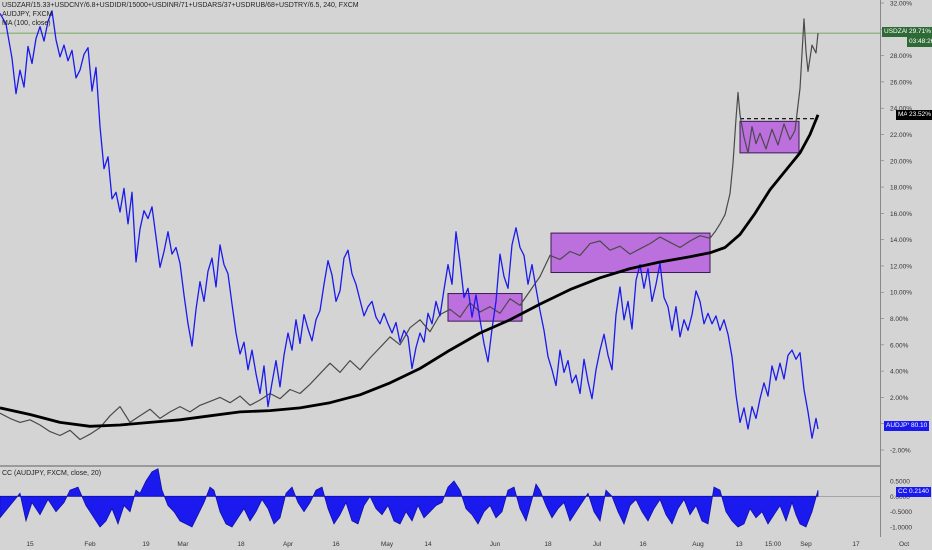 The height and width of the screenshot is (550, 932). What do you see at coordinates (899, 319) in the screenshot?
I see `y-tick-label: 8.00%` at bounding box center [899, 319].